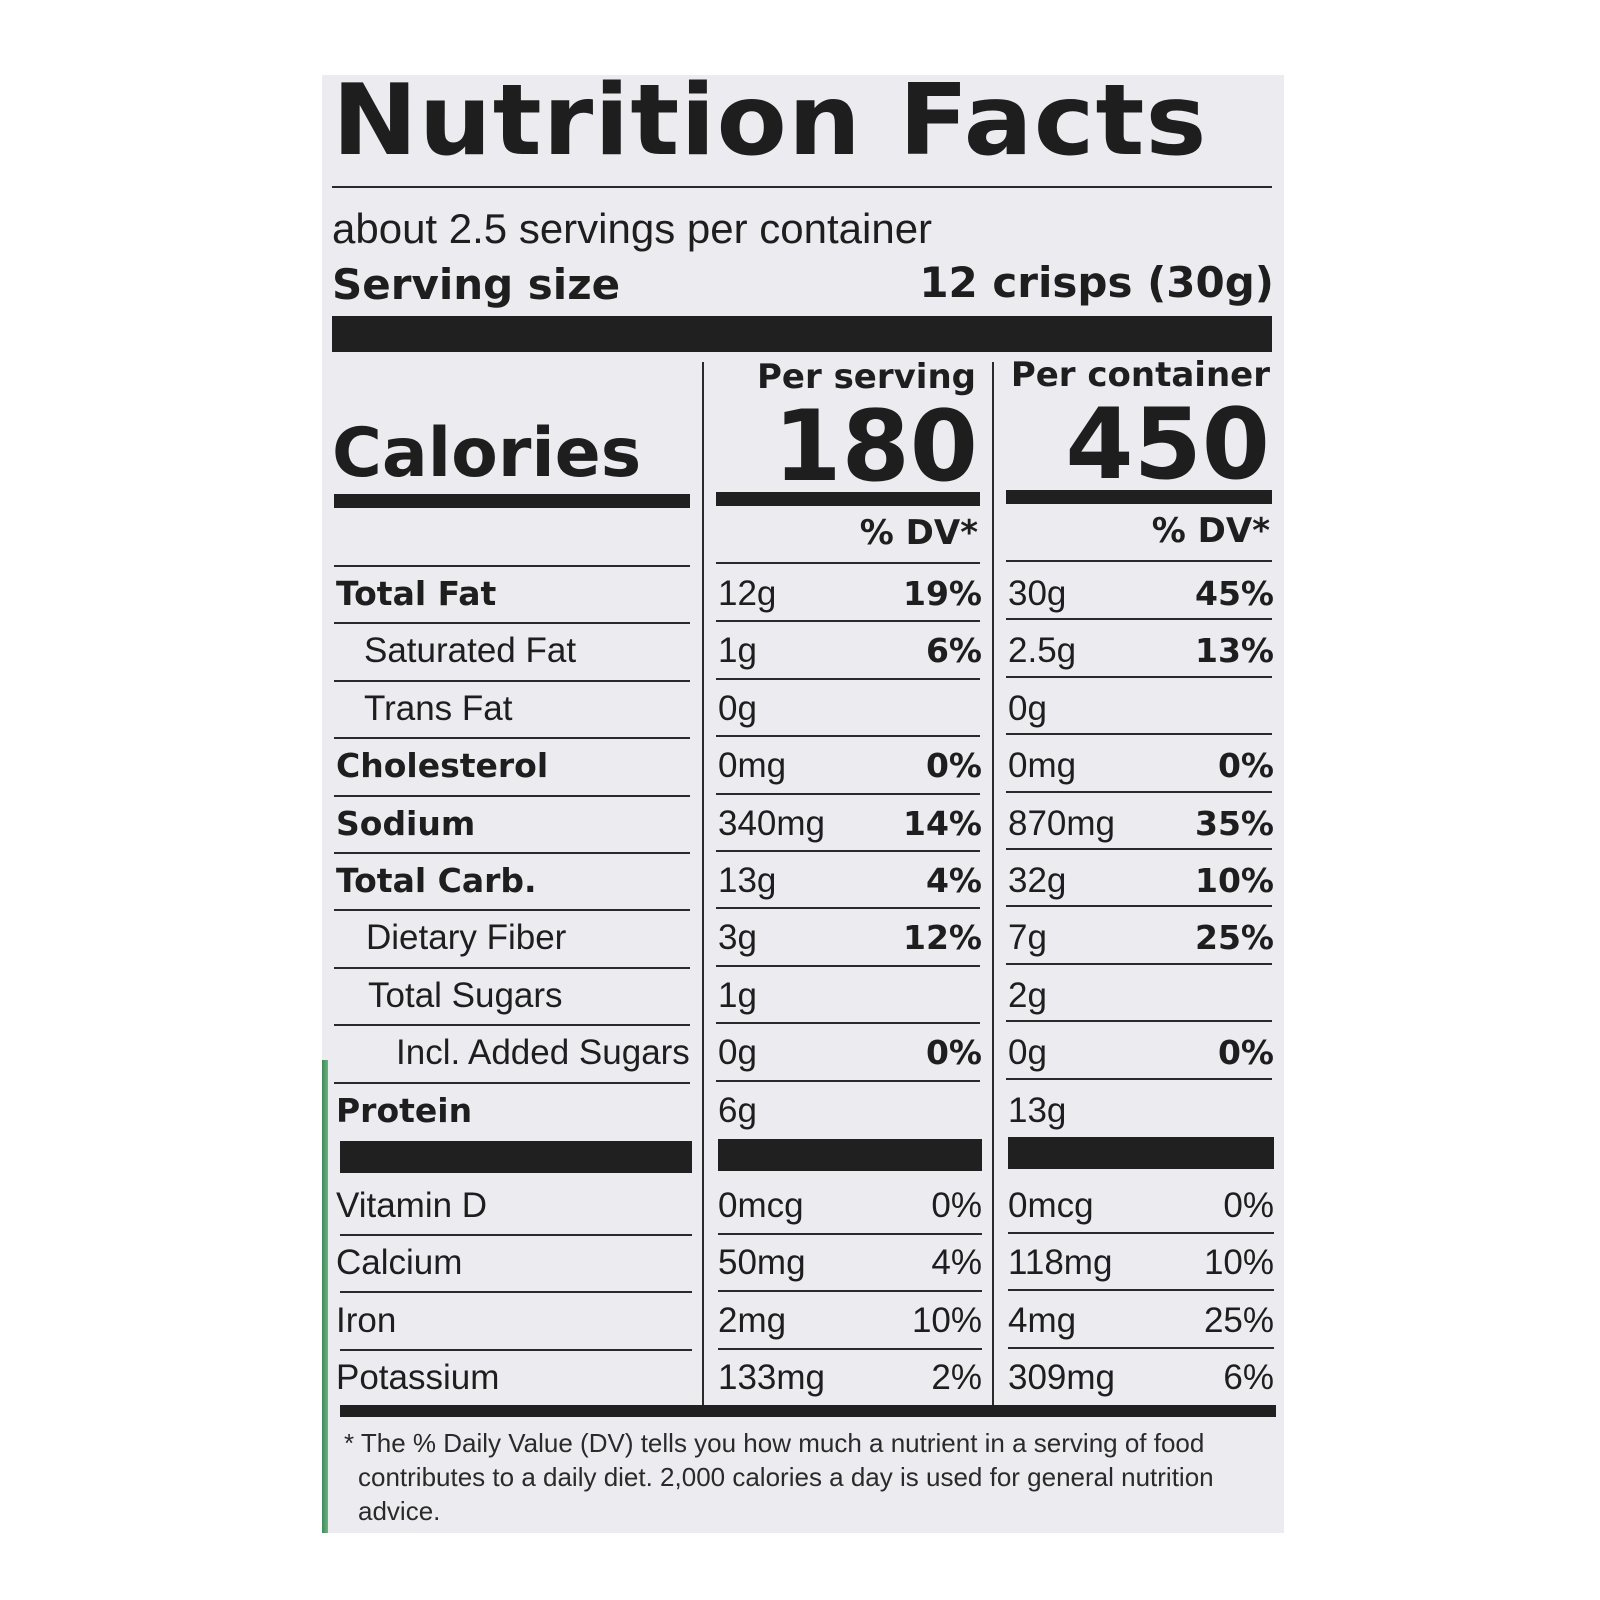 The width and height of the screenshot is (1600, 1600). What do you see at coordinates (1096, 282) in the screenshot?
I see `serving-size-value: 12 crisps (30g)` at bounding box center [1096, 282].